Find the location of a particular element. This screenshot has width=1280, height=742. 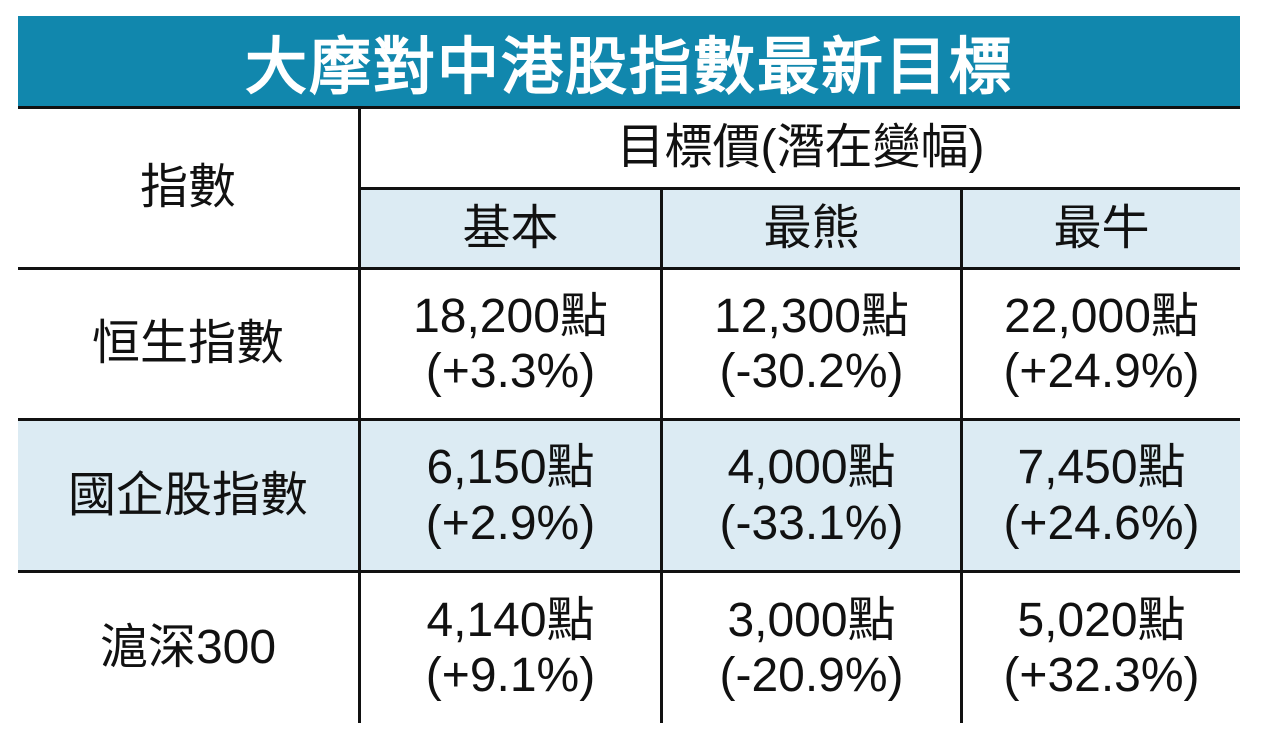

table-cell: 4,140點 (+9.1%) is located at coordinates (509, 646).